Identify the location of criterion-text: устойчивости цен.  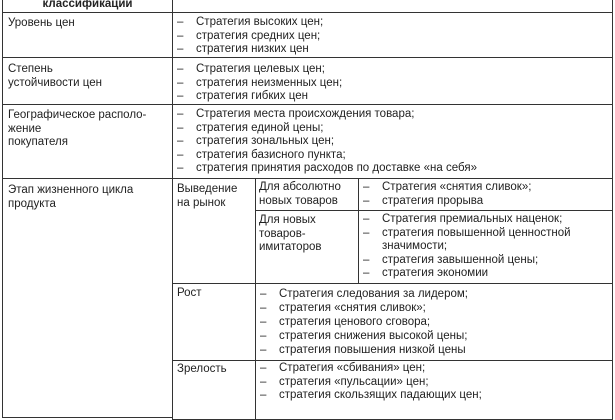
(55, 82).